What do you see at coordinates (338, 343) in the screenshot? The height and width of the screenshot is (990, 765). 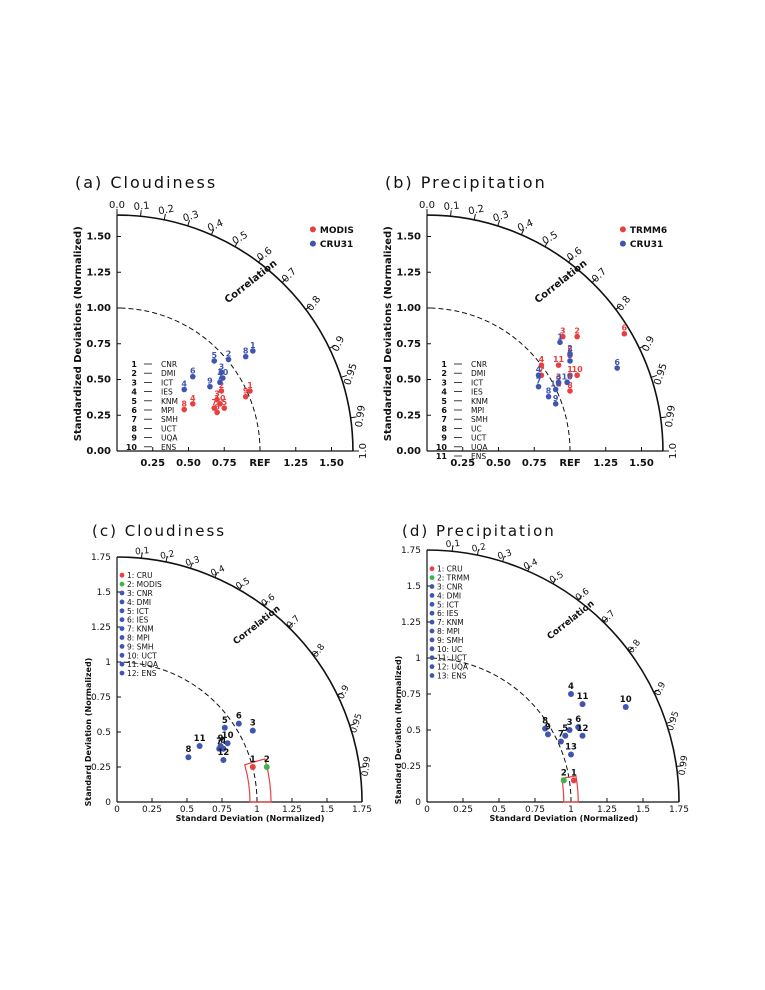 I see `corr-tick-label: 0.9` at bounding box center [338, 343].